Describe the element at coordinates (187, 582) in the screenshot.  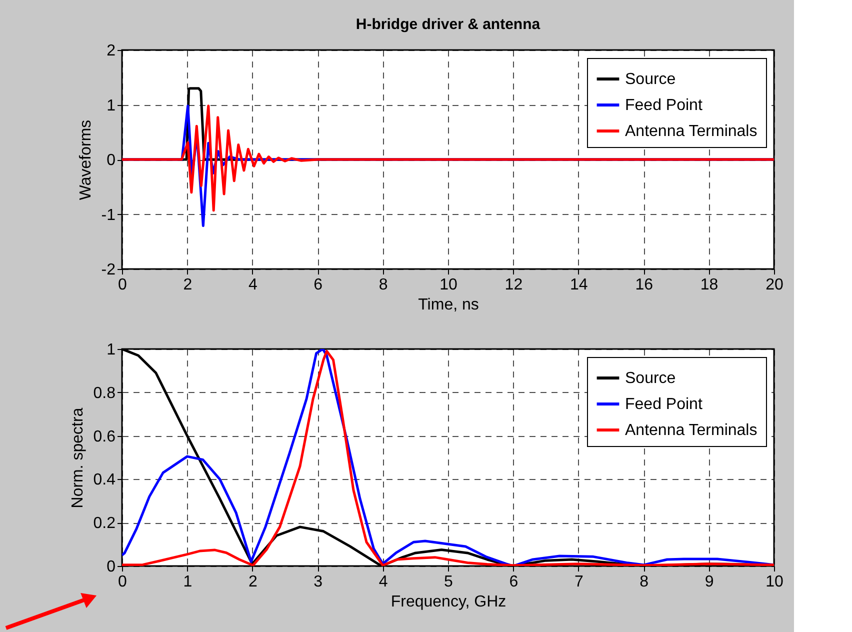
I see `x-tick-label: 1` at that location.